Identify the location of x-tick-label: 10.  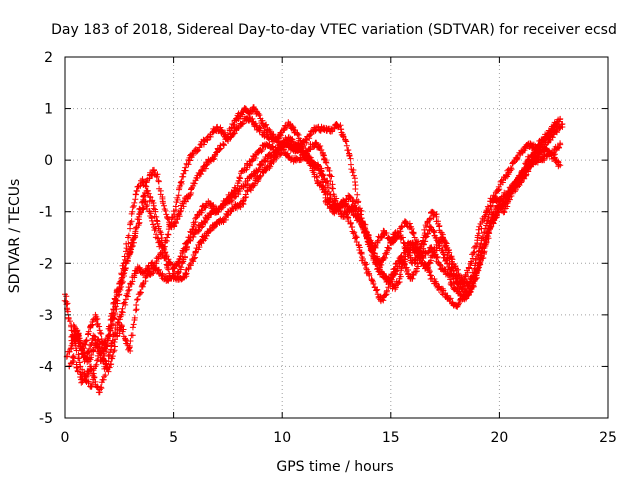
(282, 438).